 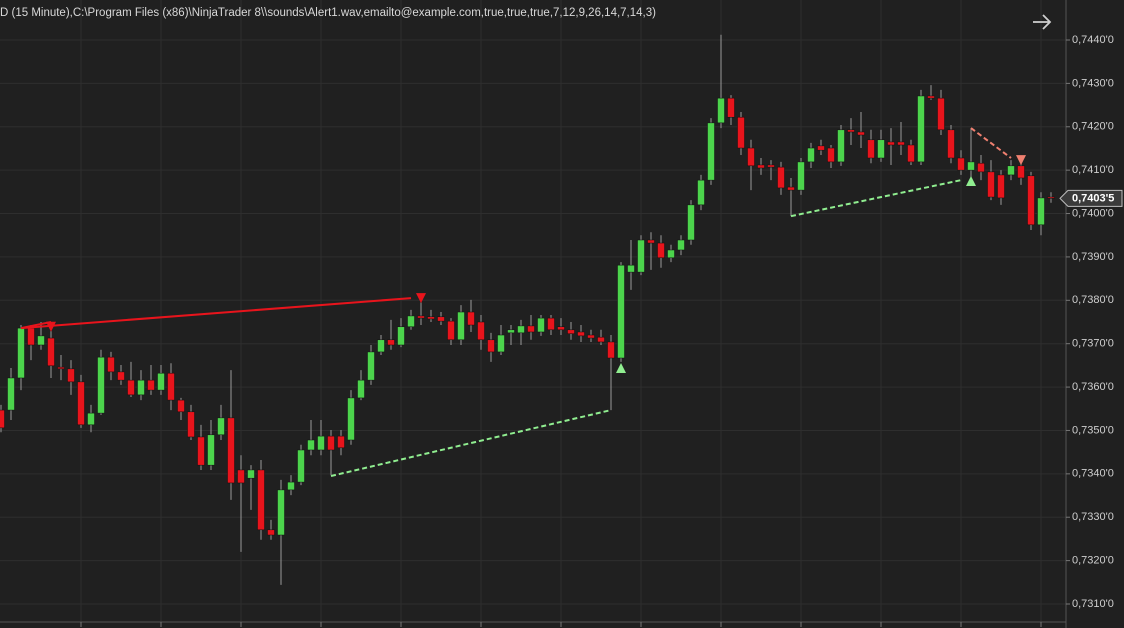 I want to click on y-tick-label: 0,7320'0, so click(x=1093, y=561).